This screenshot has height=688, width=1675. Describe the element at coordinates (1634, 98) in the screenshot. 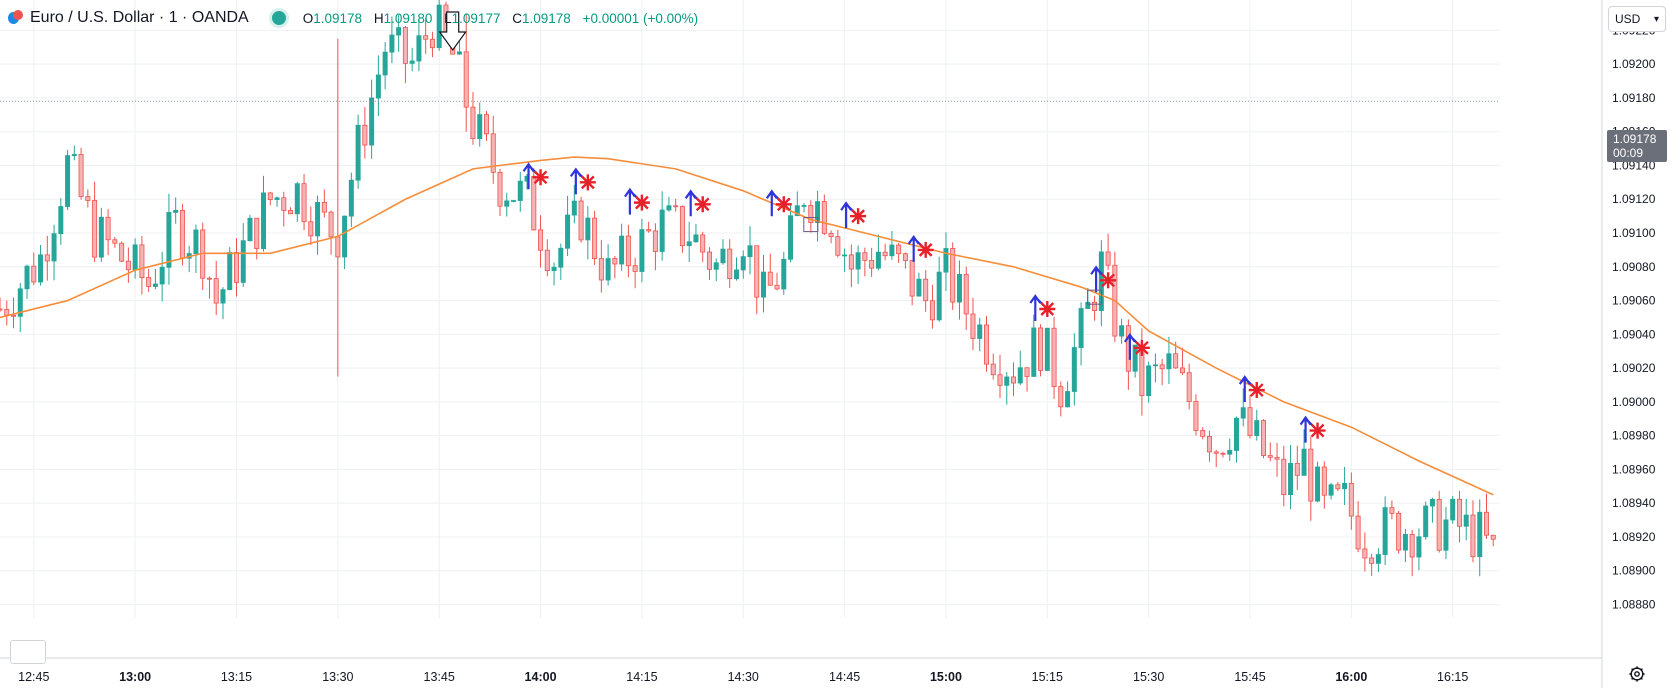

I see `price-tick-label: 1.09180` at that location.